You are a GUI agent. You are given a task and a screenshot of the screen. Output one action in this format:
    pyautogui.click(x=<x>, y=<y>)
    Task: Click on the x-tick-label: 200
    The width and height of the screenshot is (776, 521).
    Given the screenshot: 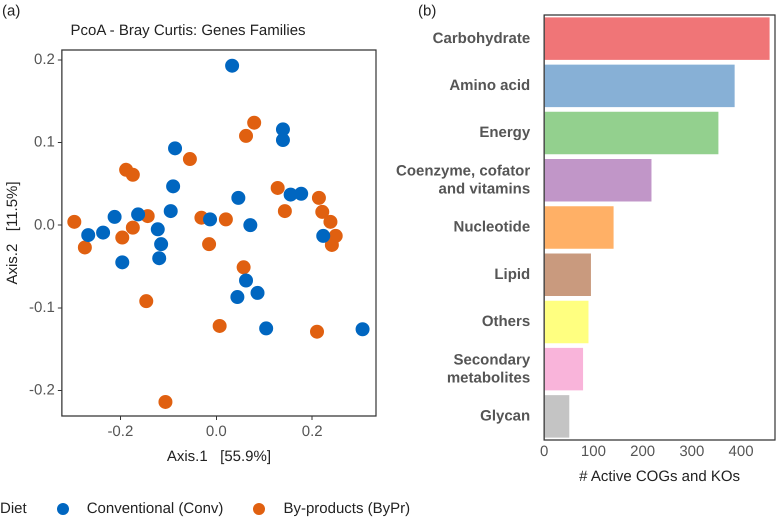 What is the action you would take?
    pyautogui.click(x=643, y=451)
    